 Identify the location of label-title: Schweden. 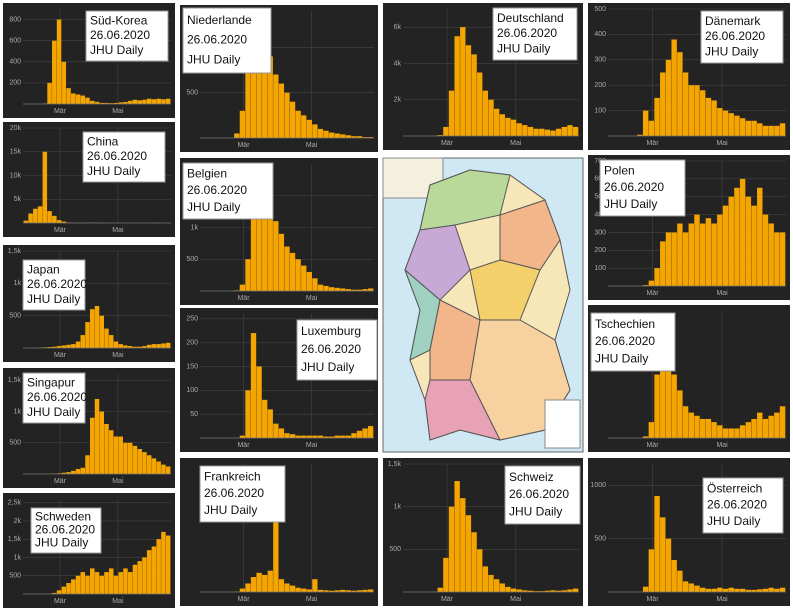
(63, 517).